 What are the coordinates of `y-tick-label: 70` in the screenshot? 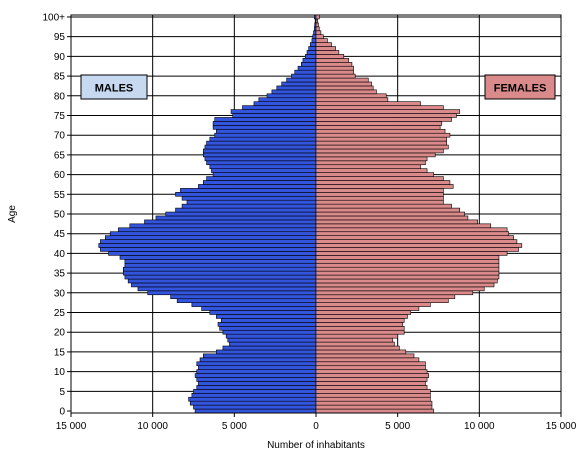 It's located at (60, 136).